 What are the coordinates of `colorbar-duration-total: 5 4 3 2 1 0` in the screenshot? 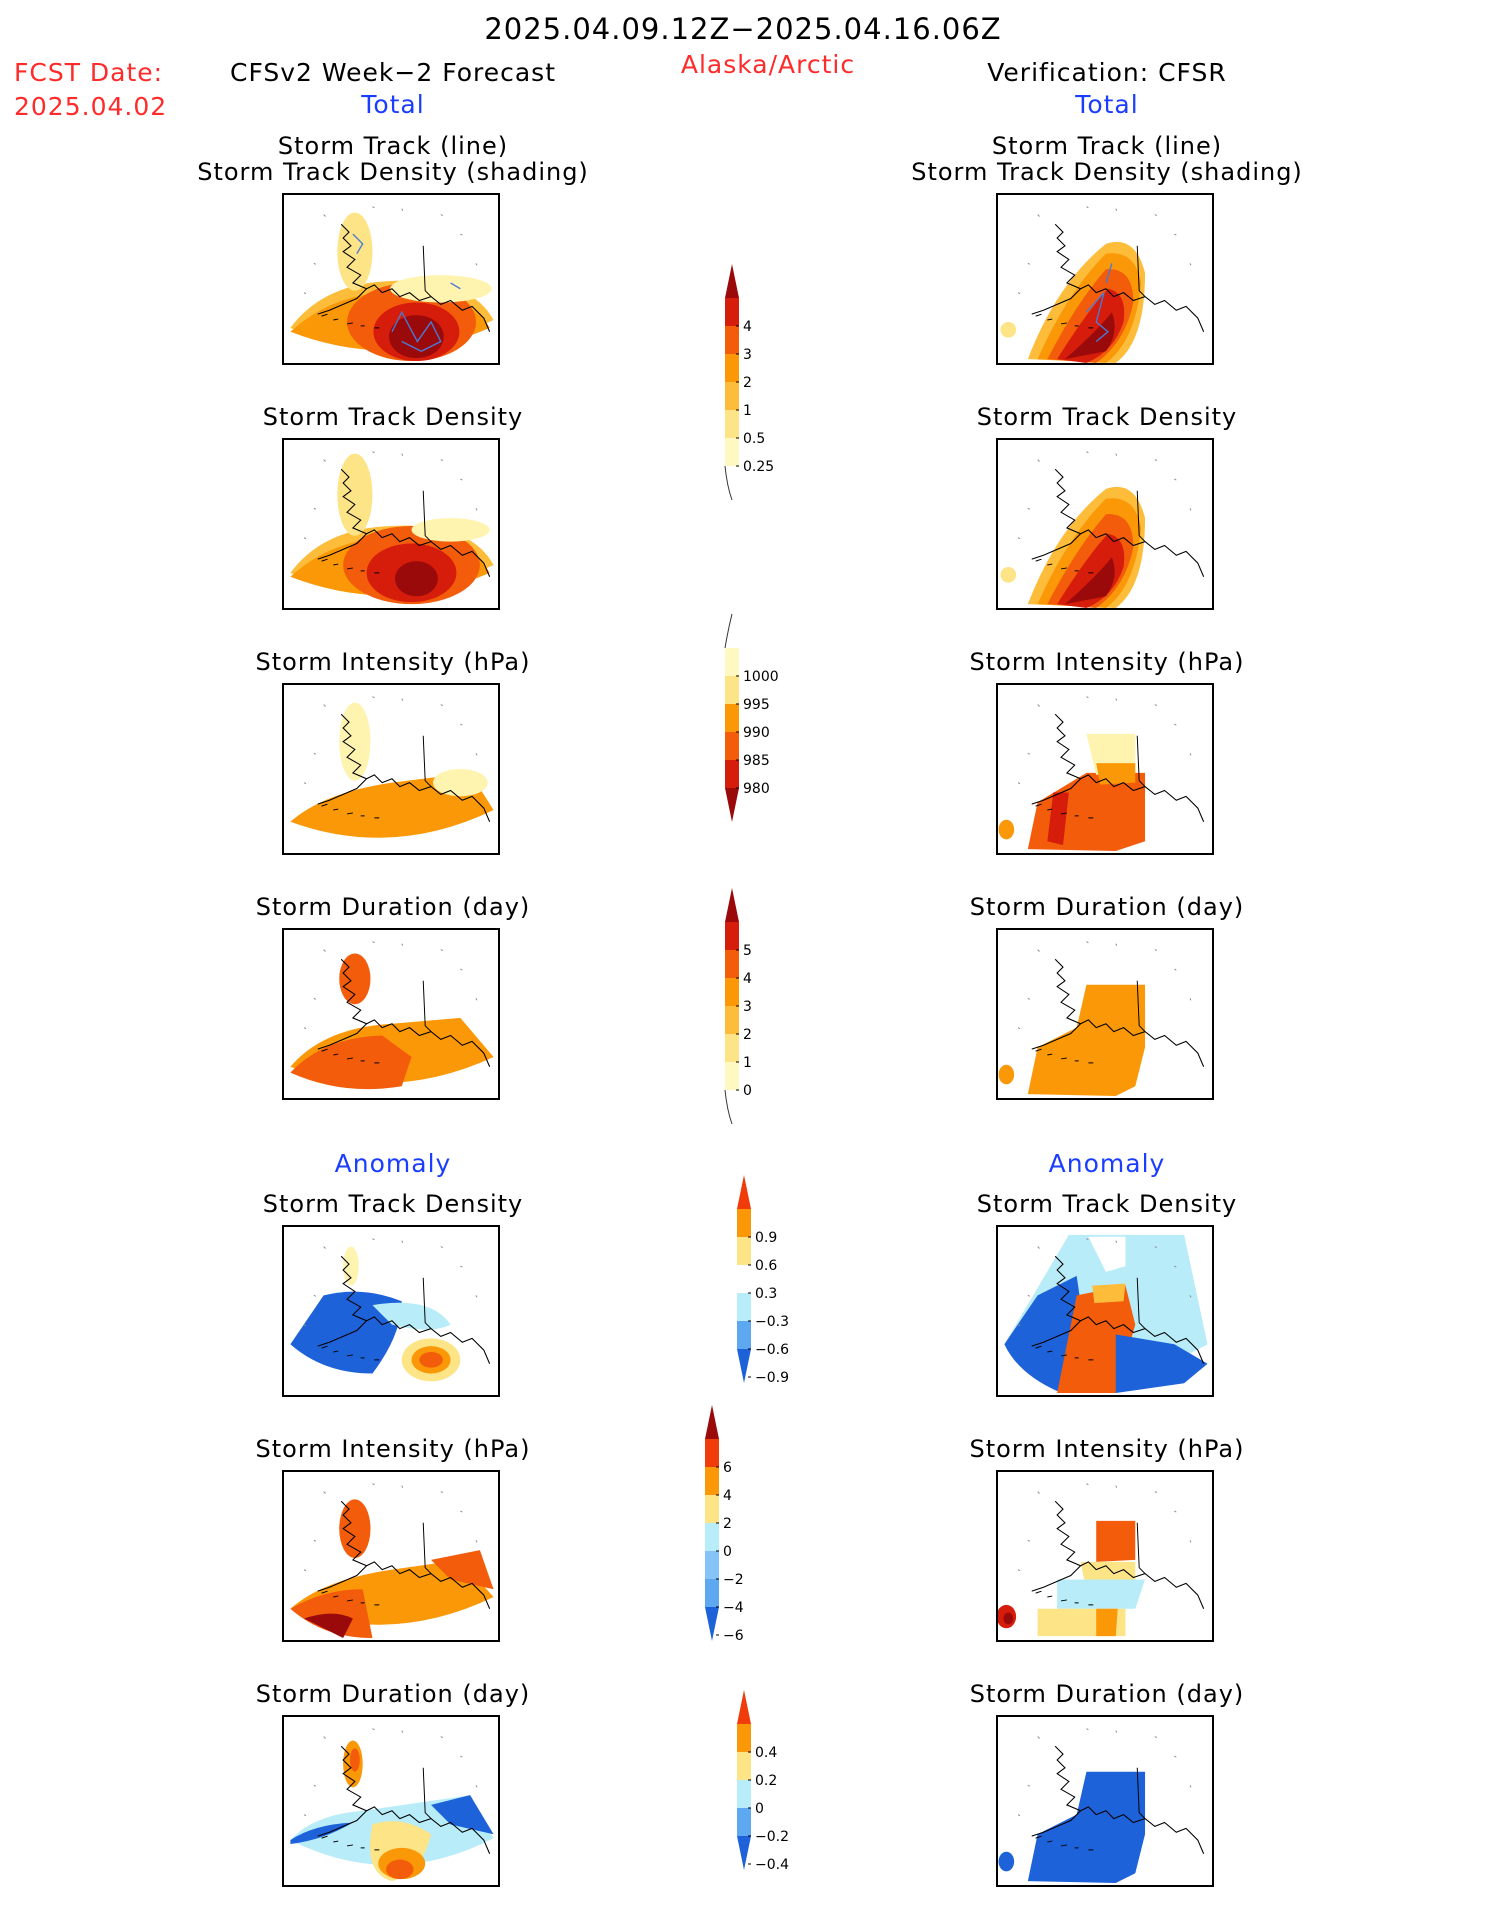 It's located at (752, 1030).